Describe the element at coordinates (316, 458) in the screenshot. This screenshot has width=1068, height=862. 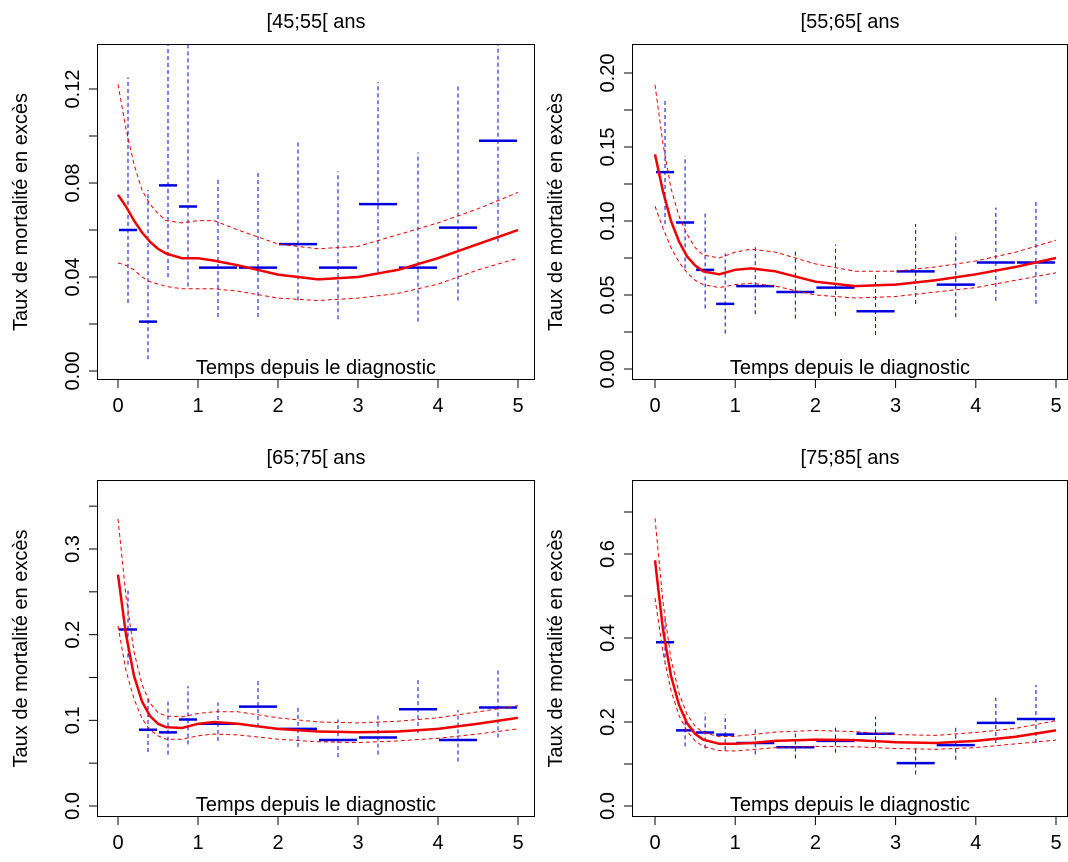
I see `chart-title: [65;75[ ans` at that location.